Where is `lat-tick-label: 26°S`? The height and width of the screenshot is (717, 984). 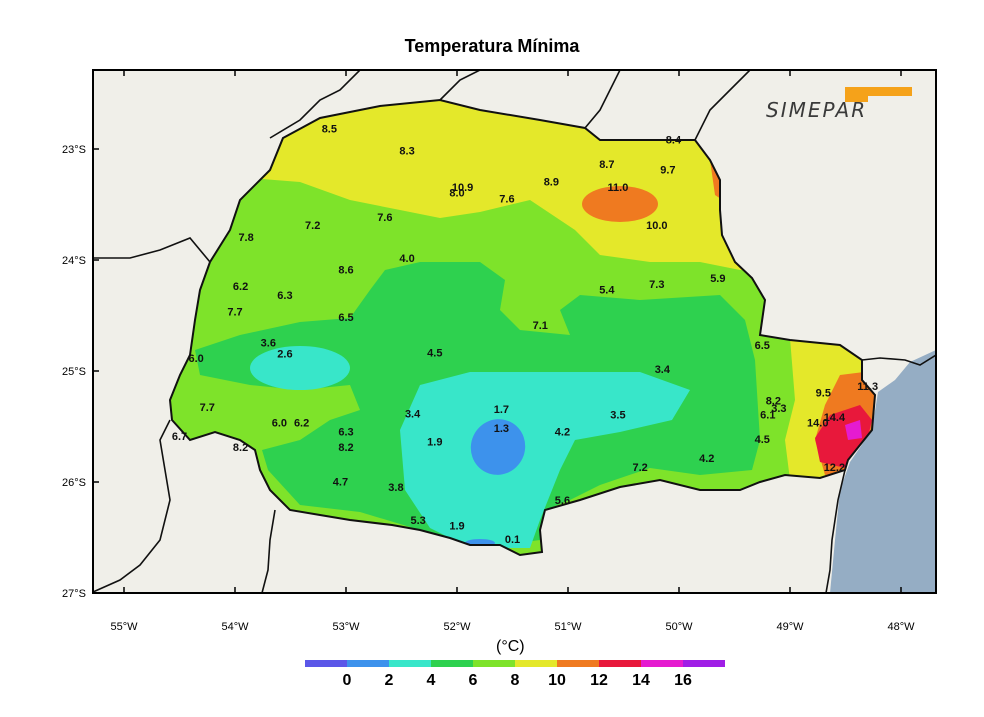
lat-tick-label: 26°S is located at coordinates (74, 483).